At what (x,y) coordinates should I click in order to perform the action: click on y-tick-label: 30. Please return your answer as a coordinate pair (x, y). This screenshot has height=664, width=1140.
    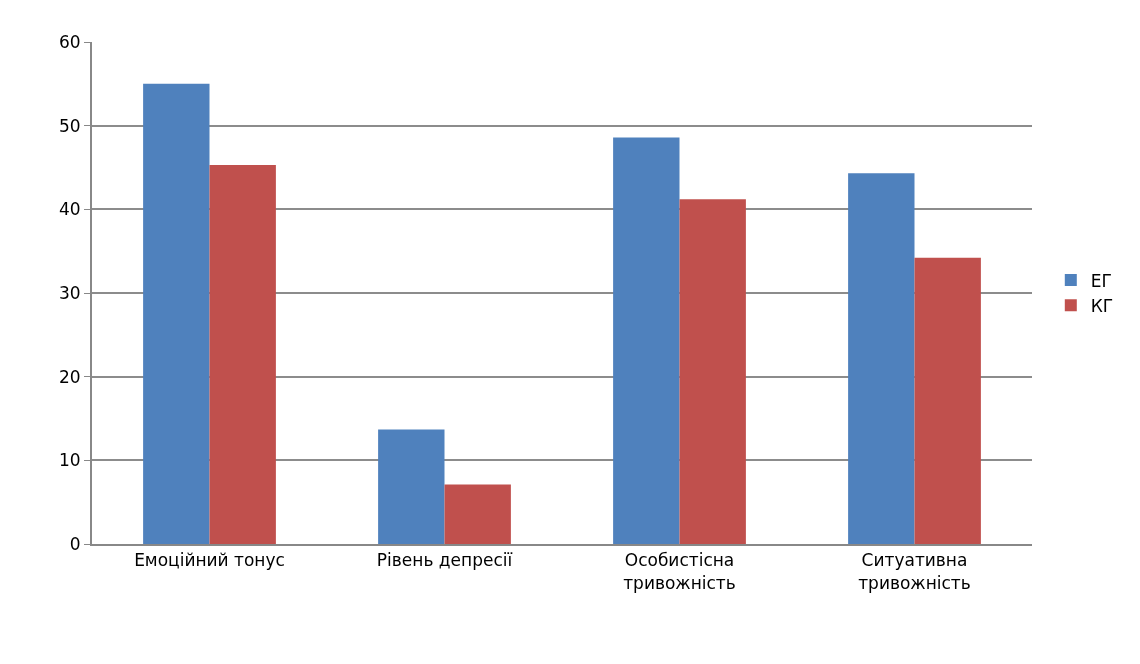
    Looking at the image, I should click on (69, 292).